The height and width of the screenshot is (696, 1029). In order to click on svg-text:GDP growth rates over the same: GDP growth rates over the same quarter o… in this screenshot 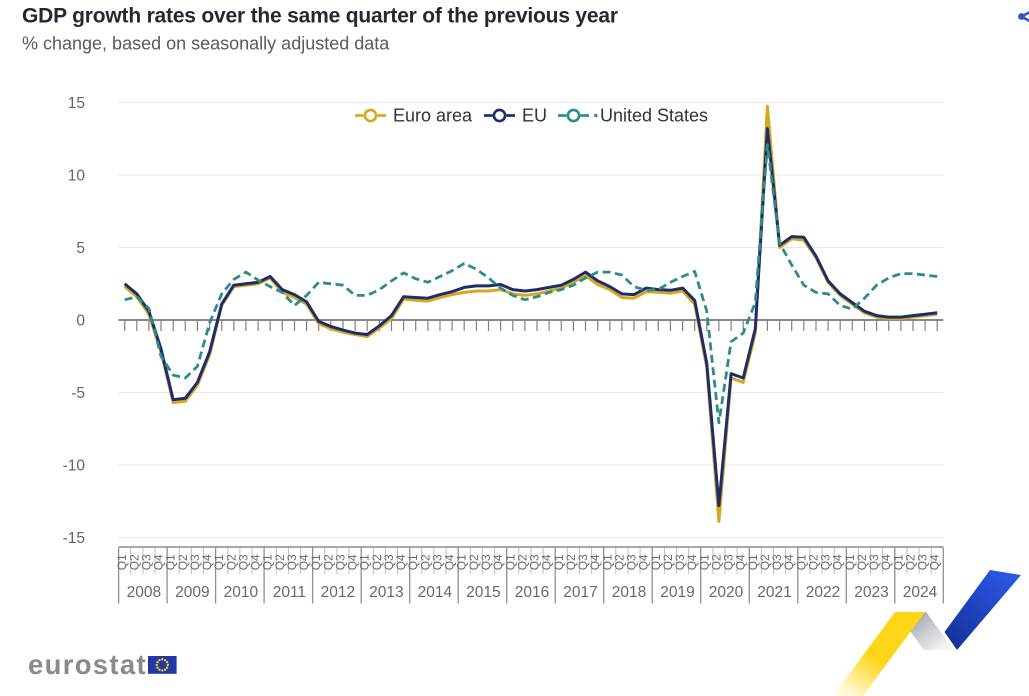, I will do `click(320, 16)`.